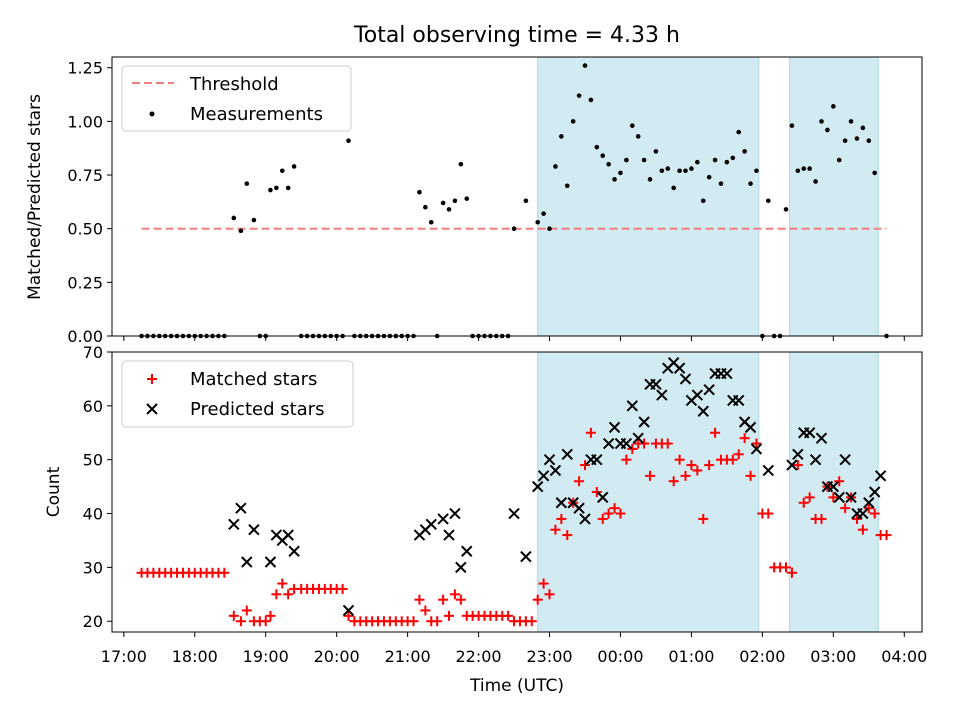 The width and height of the screenshot is (960, 720). Describe the element at coordinates (253, 379) in the screenshot. I see `legend-matched-label: Matched stars` at that location.